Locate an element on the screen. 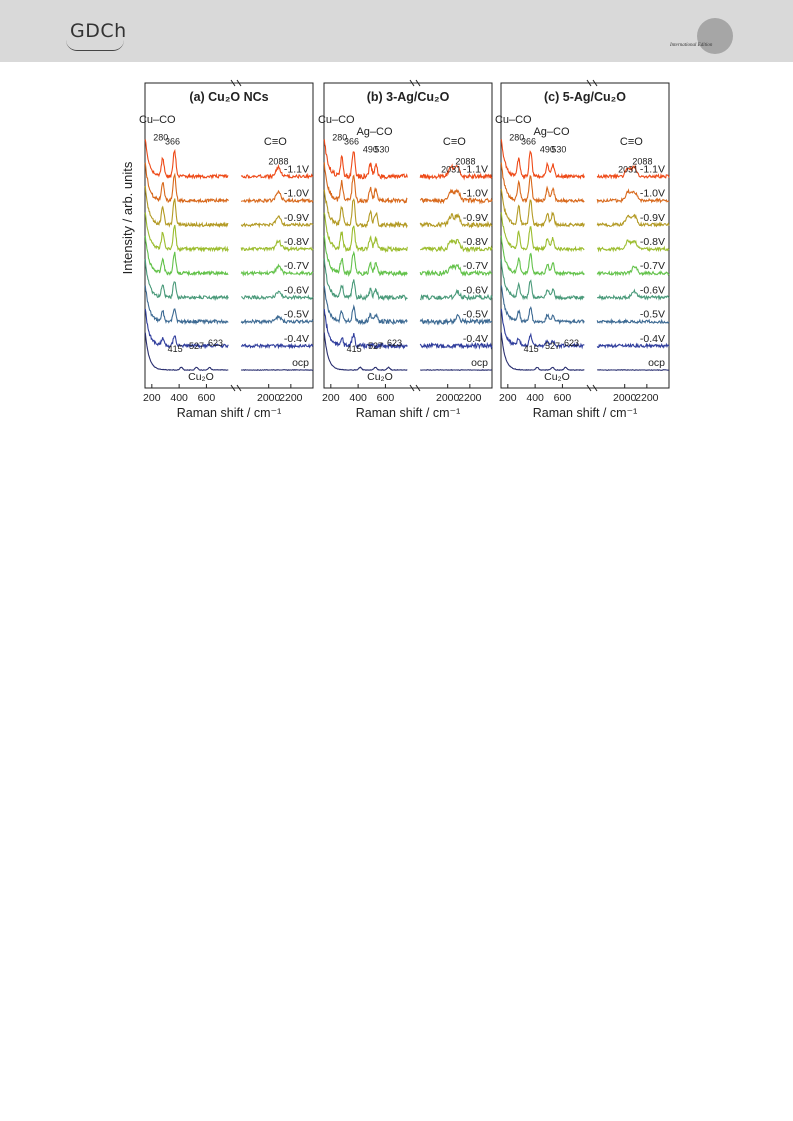 Image resolution: width=793 pixels, height=1121 pixels. peak-label: 280 is located at coordinates (516, 137).